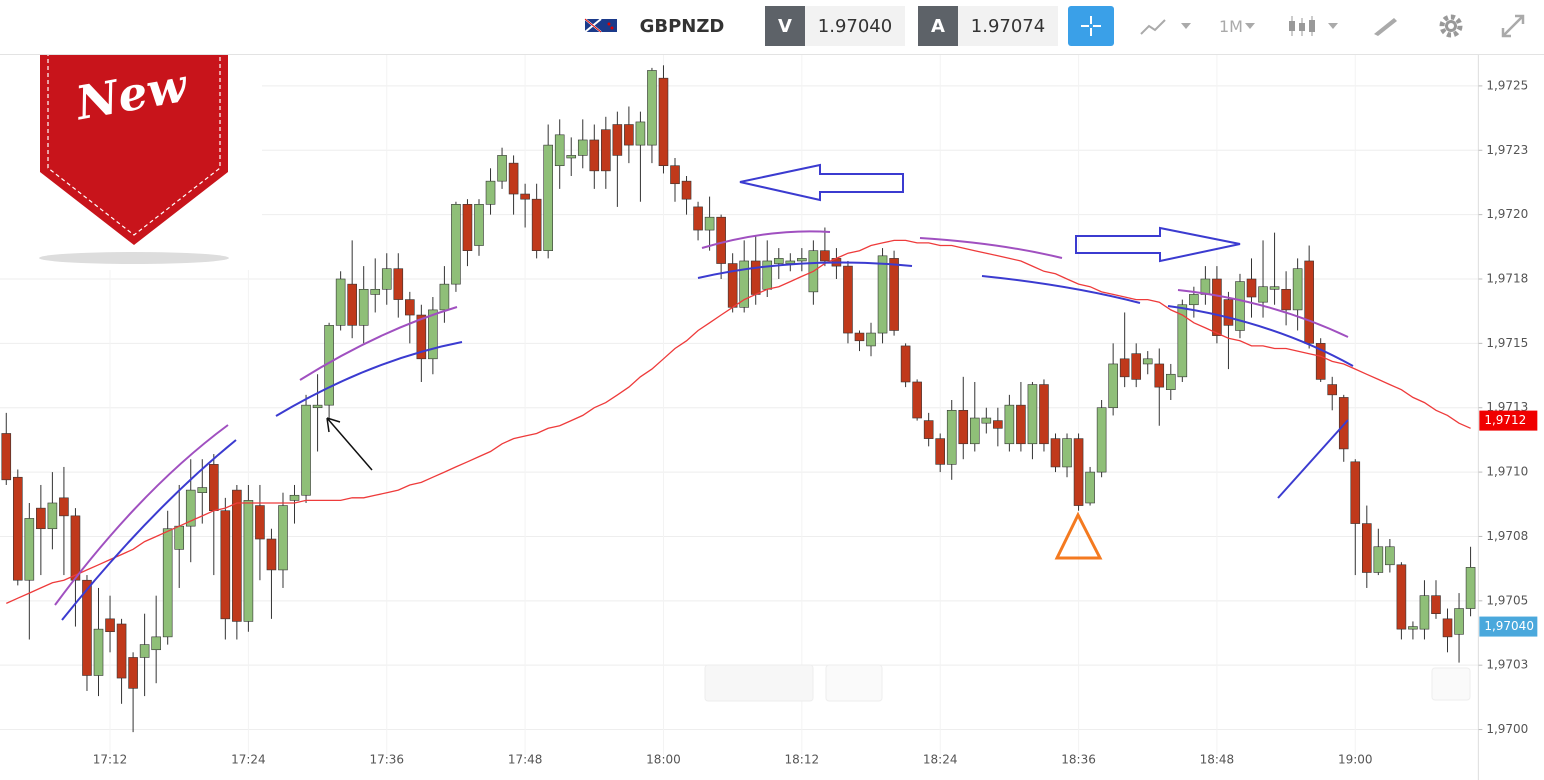 This screenshot has width=1544, height=780. What do you see at coordinates (1507, 150) in the screenshot?
I see `y-tick-label: 1,9723` at bounding box center [1507, 150].